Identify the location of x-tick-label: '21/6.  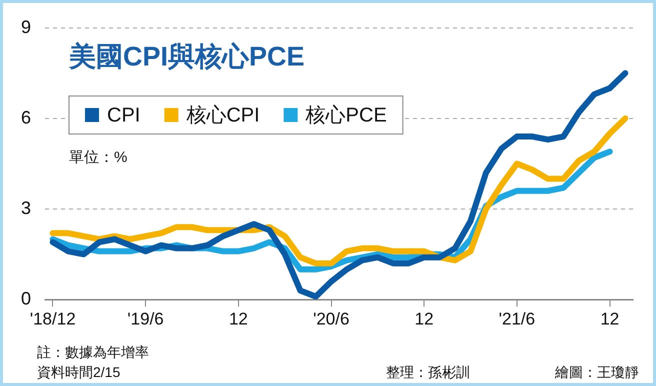
(517, 318).